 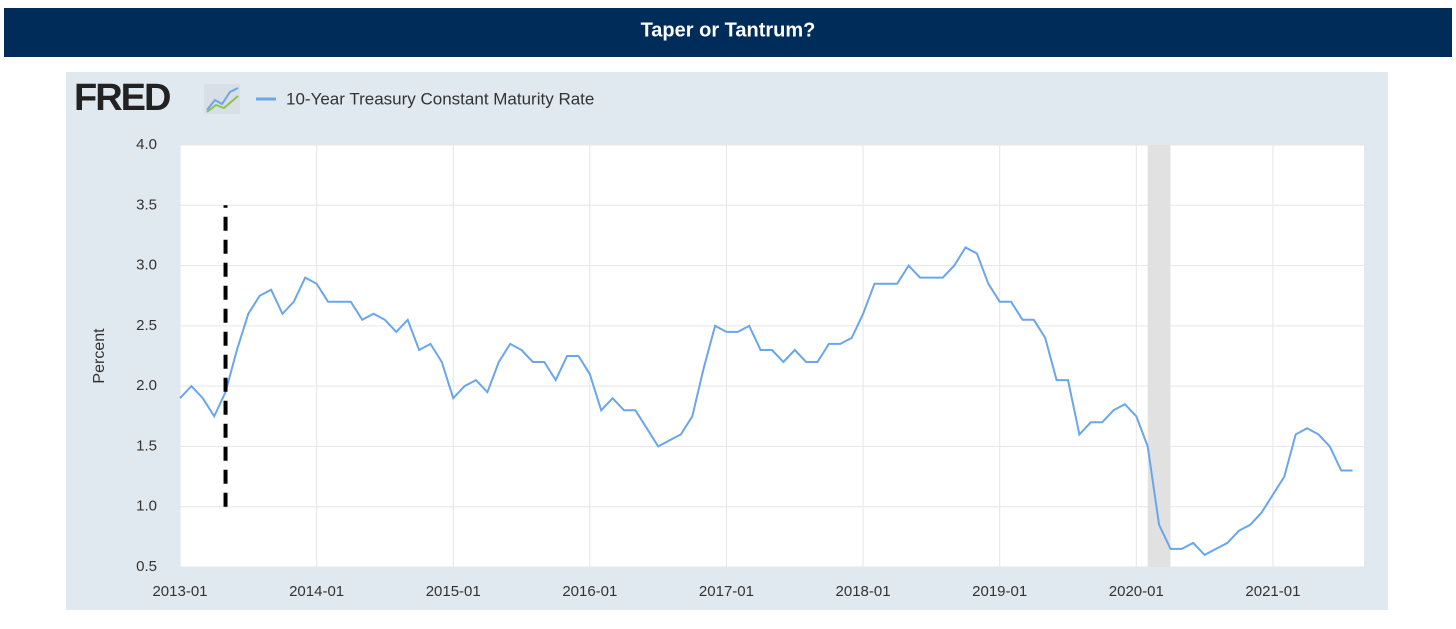 I want to click on y-tick-label: 2.5, so click(x=146, y=325).